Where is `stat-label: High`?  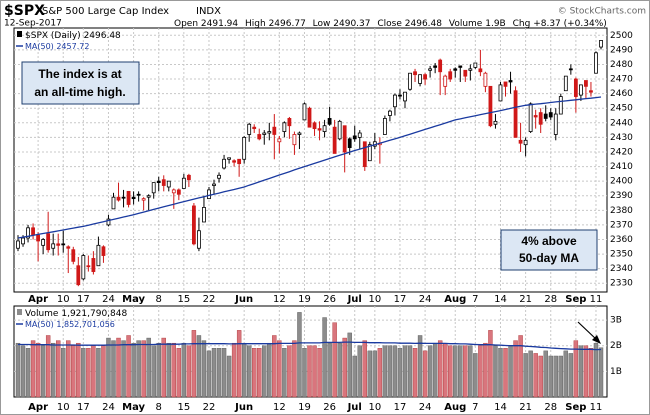 stat-label: High is located at coordinates (255, 24).